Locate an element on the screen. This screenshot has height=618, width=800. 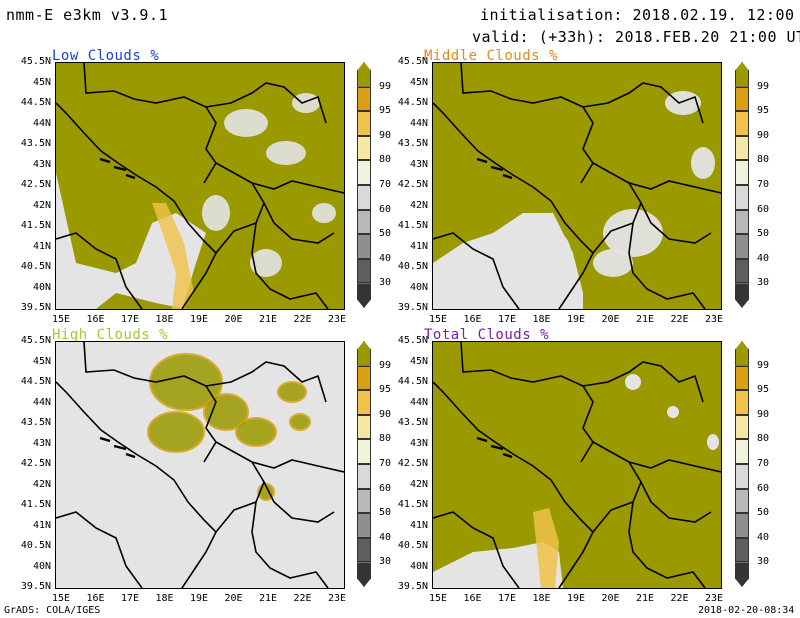
low-clouds-title: Low Clouds % is located at coordinates (106, 56).